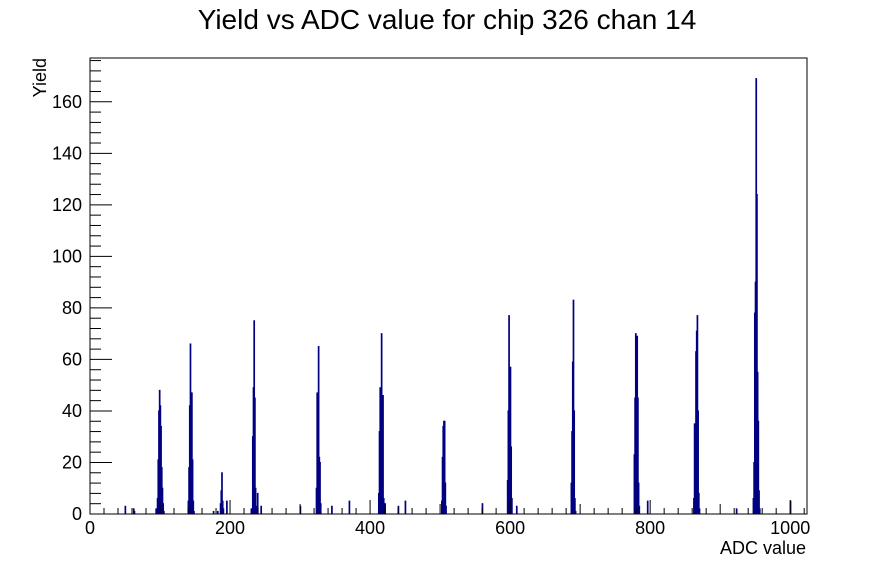 The width and height of the screenshot is (896, 572). Describe the element at coordinates (447, 19) in the screenshot. I see `chart-title: Yield vs ADC value for chip 326 chan 14` at that location.